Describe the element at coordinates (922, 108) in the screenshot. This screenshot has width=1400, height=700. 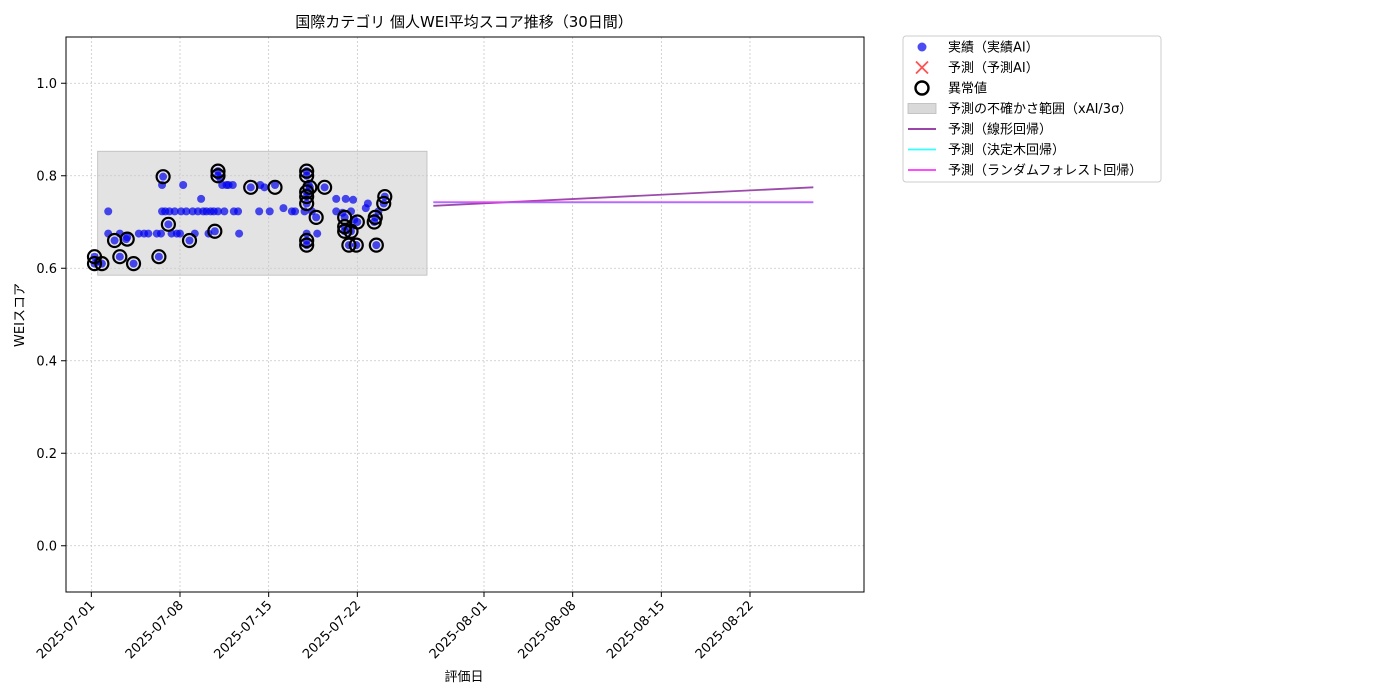
I see `legend-swatch-band` at that location.